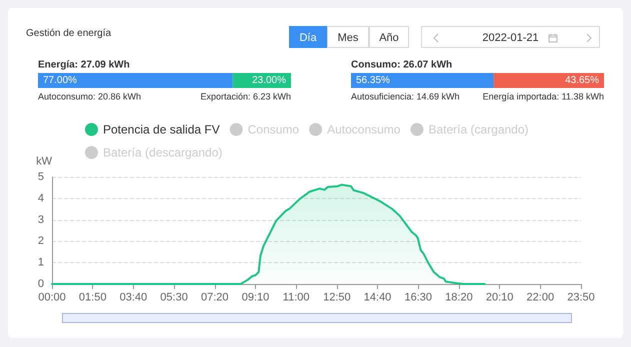 This screenshot has height=347, width=631. Describe the element at coordinates (245, 97) in the screenshot. I see `text: Exportación: 6.23 kWh` at that location.